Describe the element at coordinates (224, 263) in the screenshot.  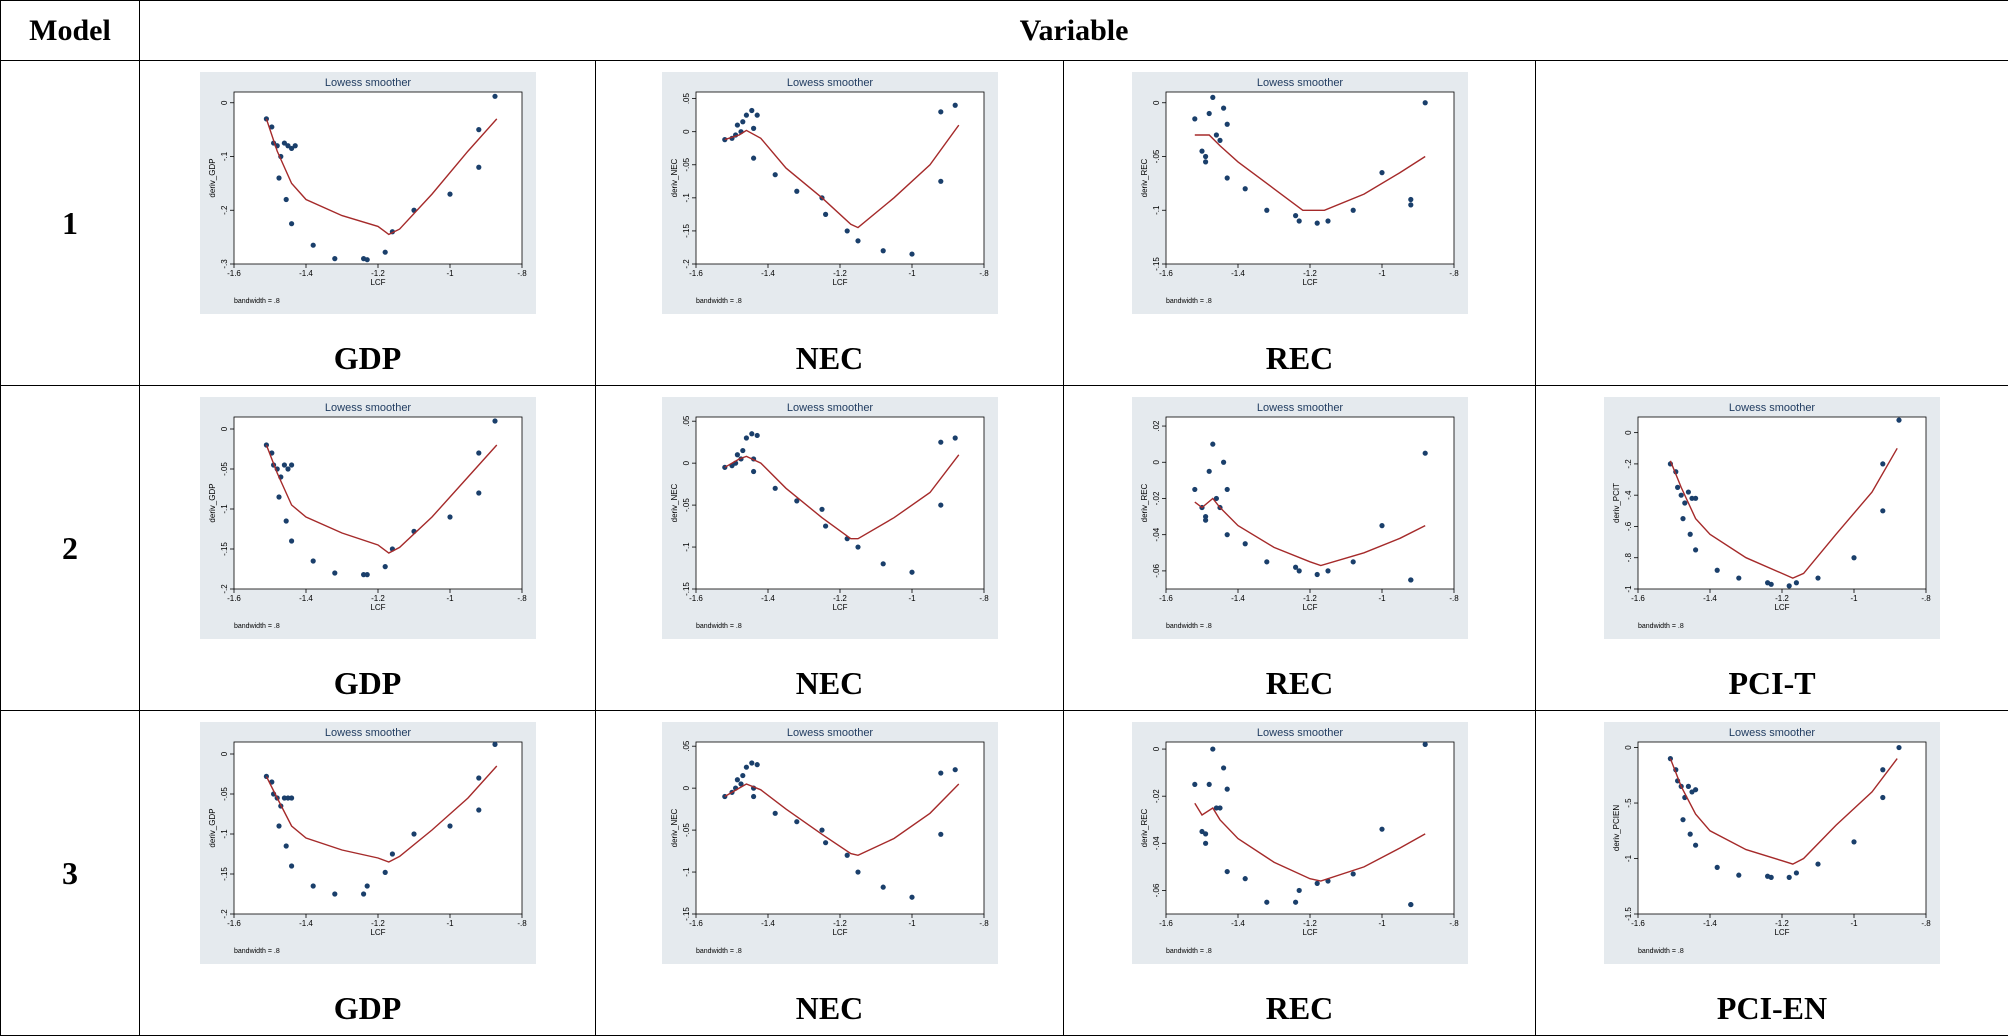
I see `y-tick-label: -.3` at that location.